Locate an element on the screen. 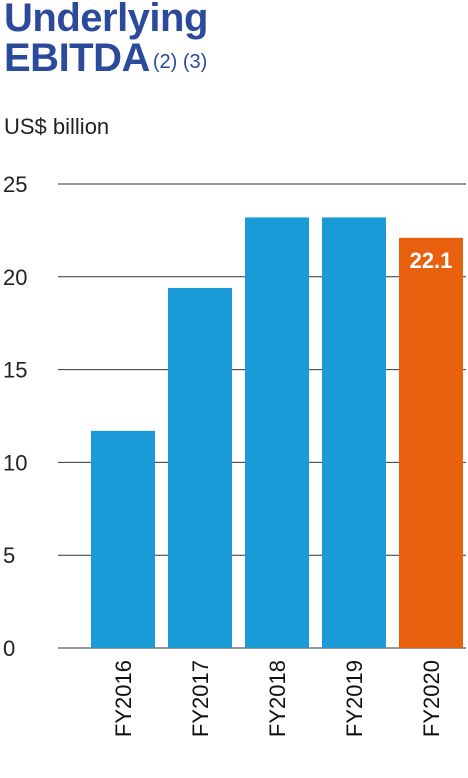 The width and height of the screenshot is (468, 778). title-line-2-wrap: EBITDA (2) (3) is located at coordinates (106, 58).